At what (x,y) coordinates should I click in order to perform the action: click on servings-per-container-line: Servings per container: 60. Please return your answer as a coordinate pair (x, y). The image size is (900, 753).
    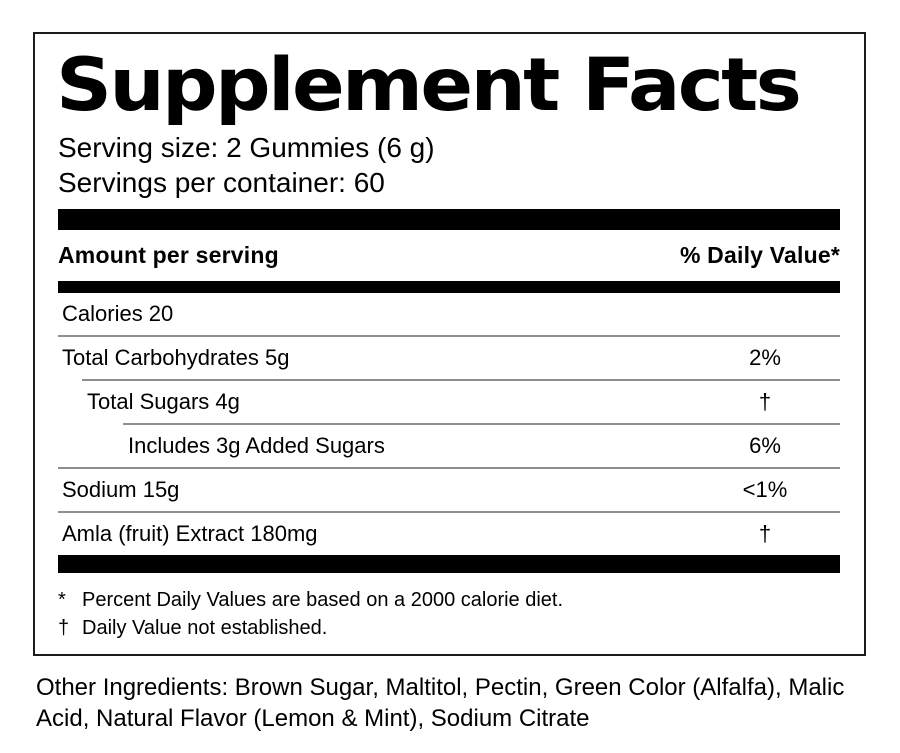
    Looking at the image, I should click on (221, 182).